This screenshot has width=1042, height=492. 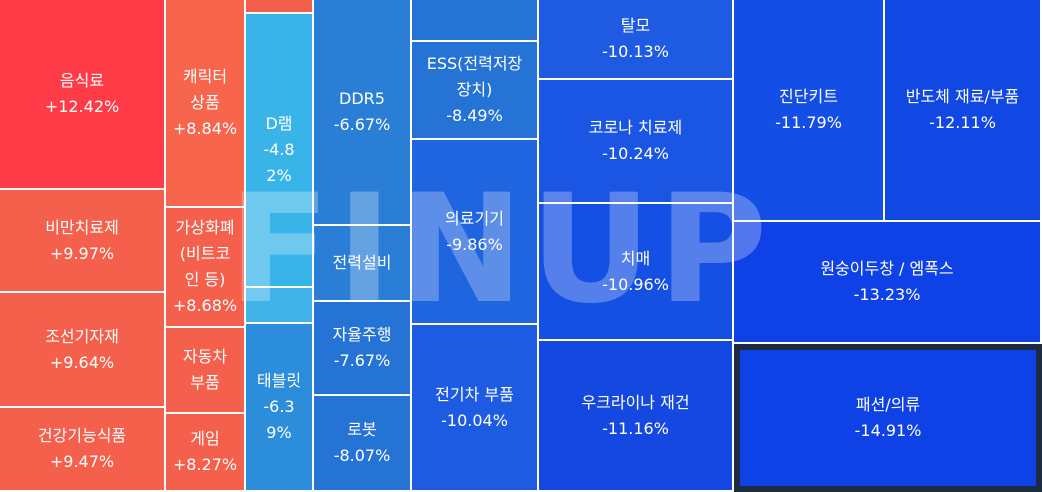 What do you see at coordinates (82, 106) in the screenshot?
I see `tile-change-label: +12.42%` at bounding box center [82, 106].